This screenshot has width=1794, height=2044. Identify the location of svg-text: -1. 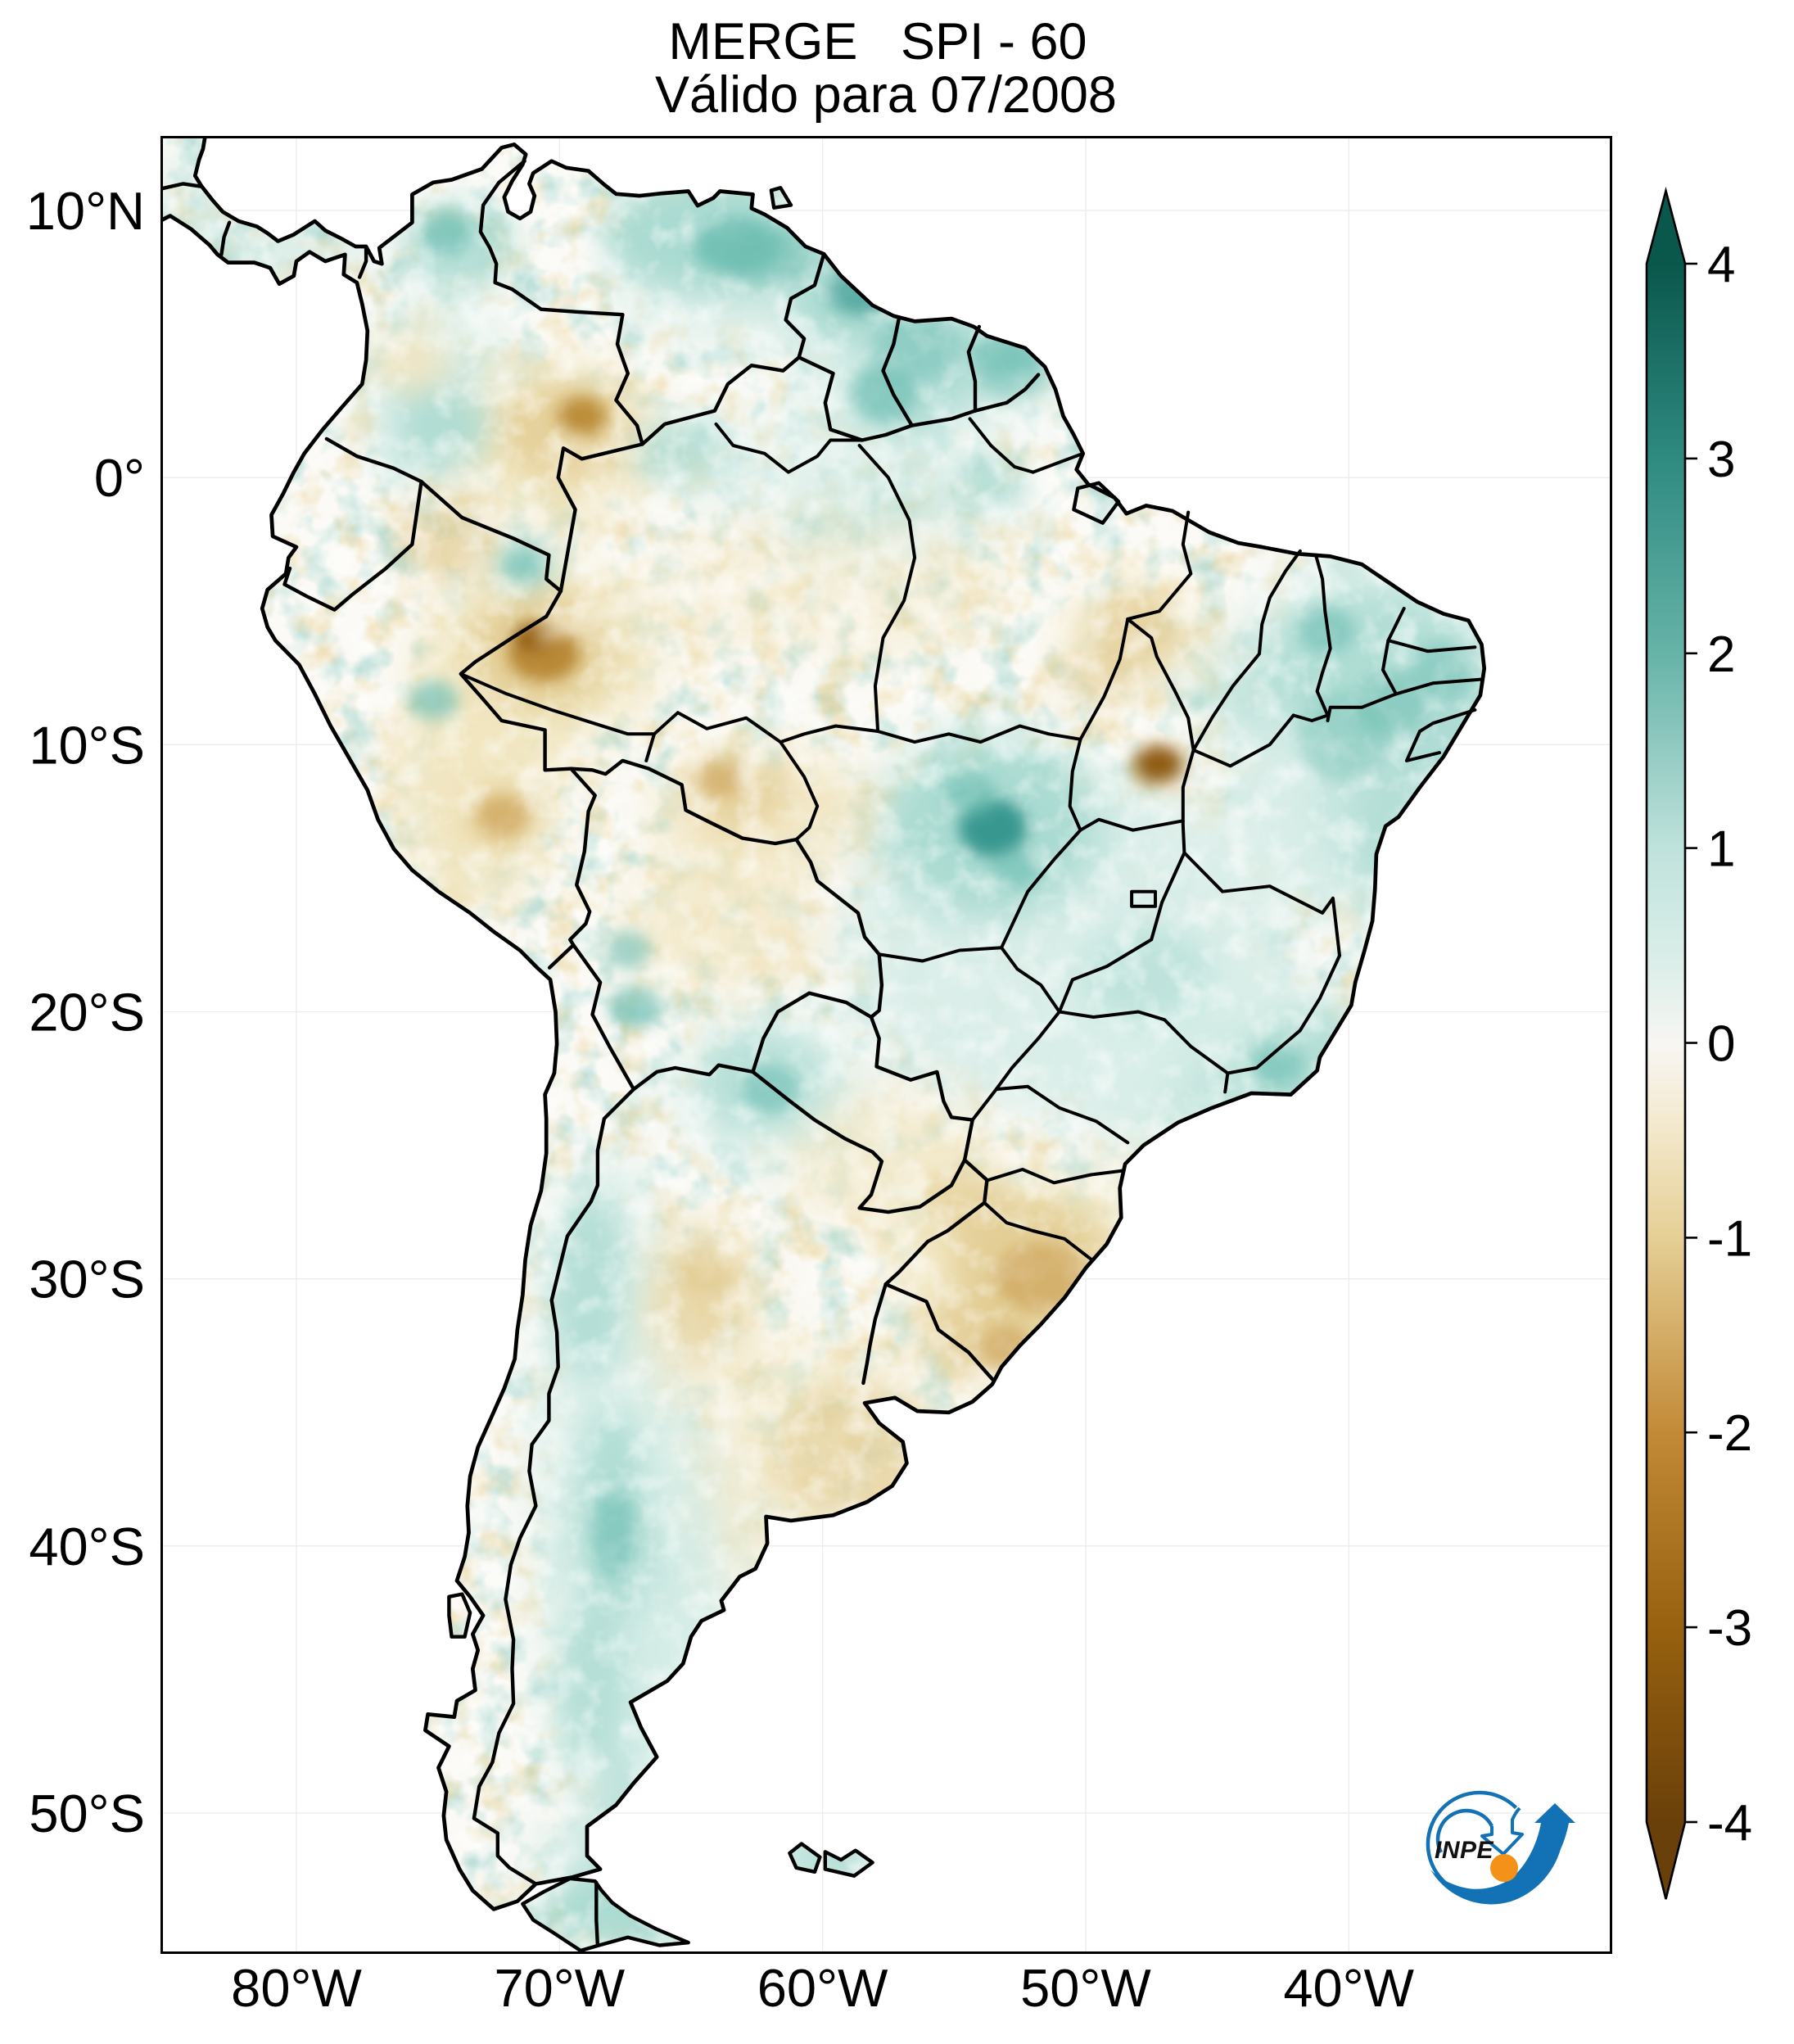
(1729, 1238).